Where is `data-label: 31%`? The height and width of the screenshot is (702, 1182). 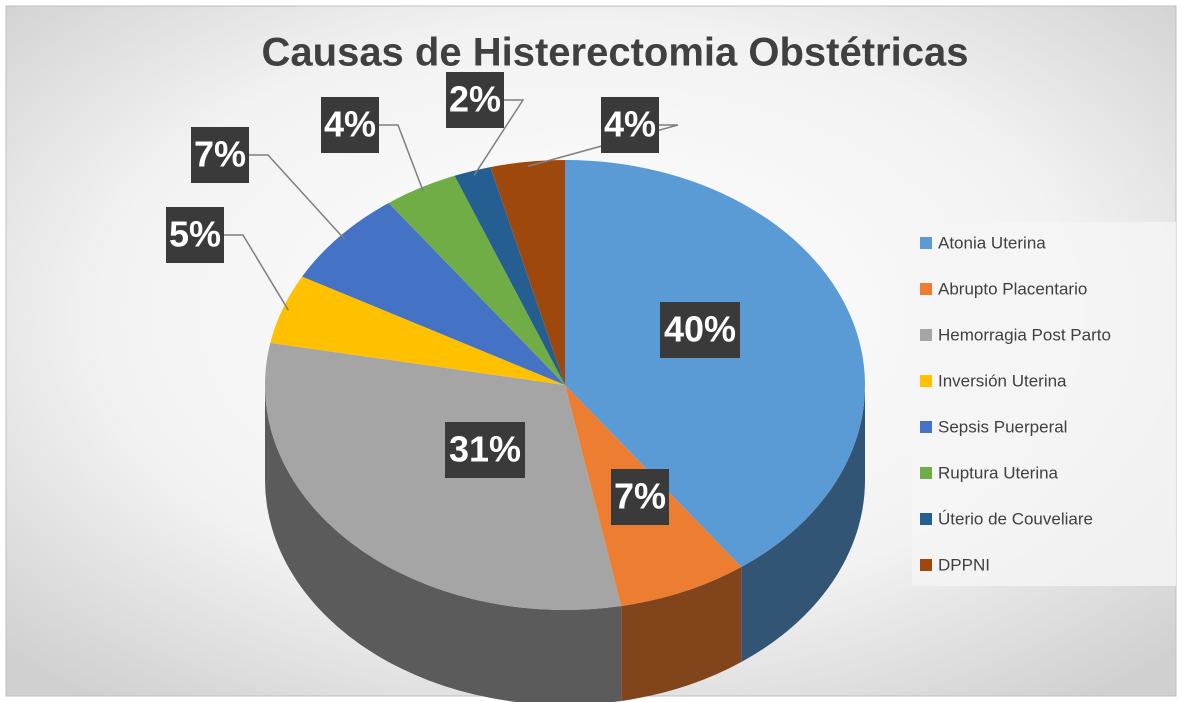 data-label: 31% is located at coordinates (485, 449).